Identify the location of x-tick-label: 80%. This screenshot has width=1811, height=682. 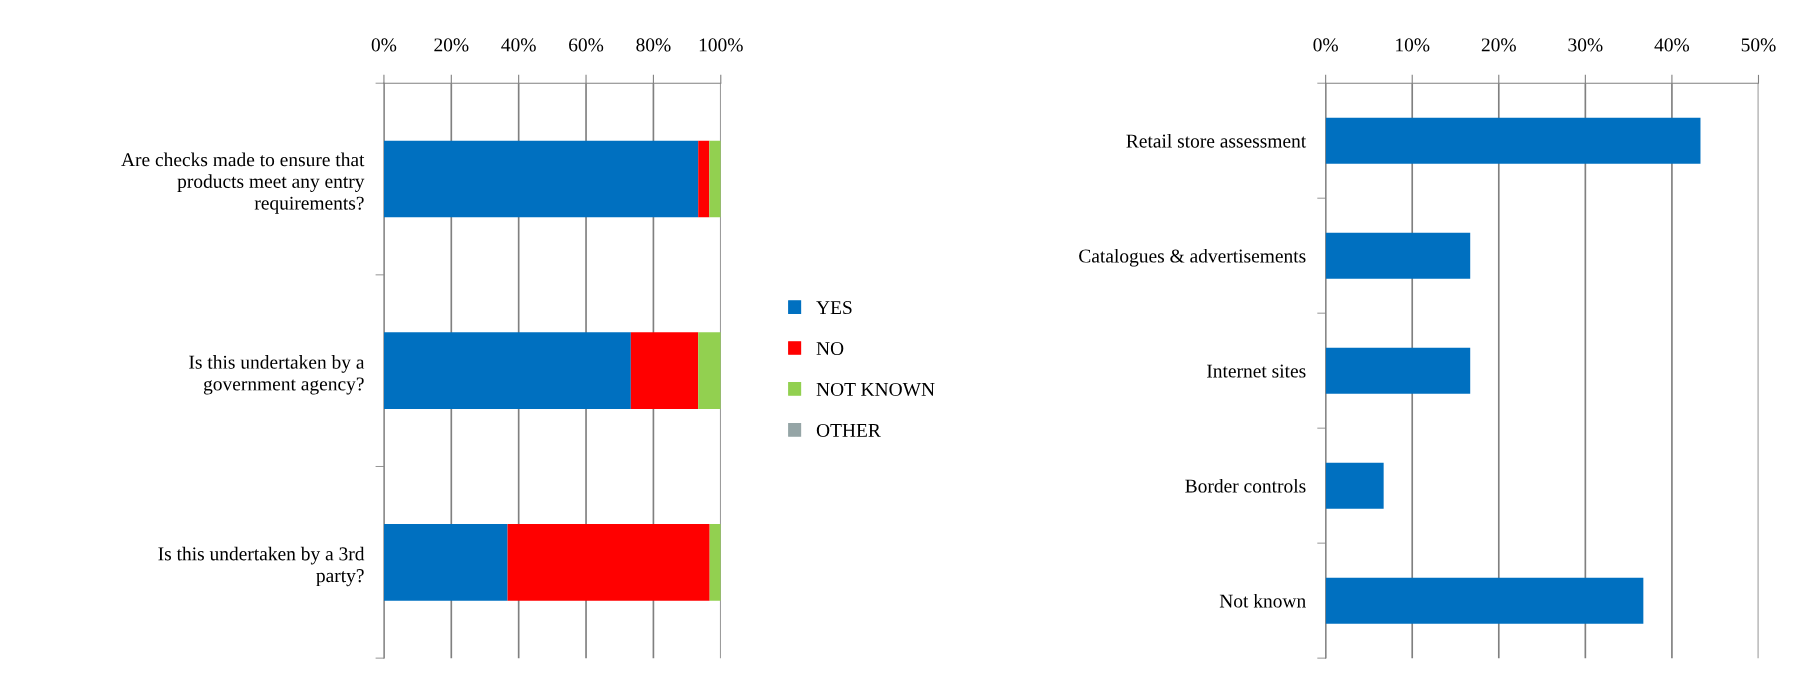
(653, 45).